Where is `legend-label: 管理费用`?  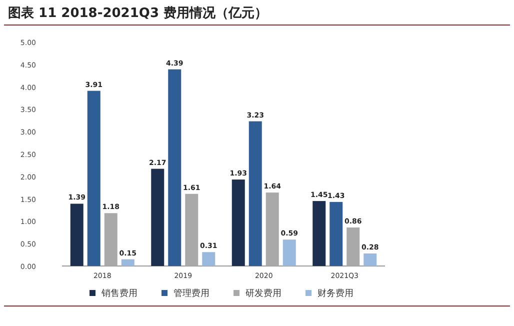
legend-label: 管理费用 is located at coordinates (192, 293).